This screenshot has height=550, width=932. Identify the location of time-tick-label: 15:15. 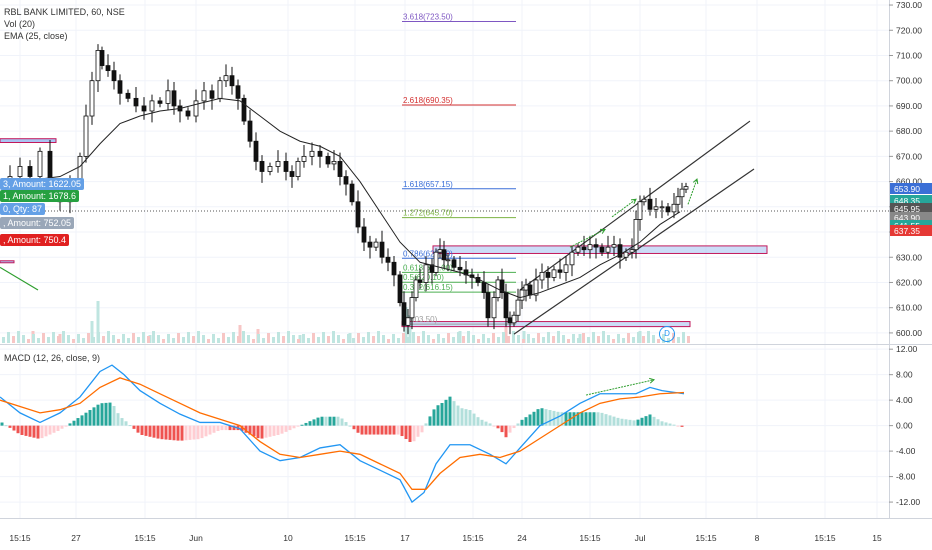
(20, 538).